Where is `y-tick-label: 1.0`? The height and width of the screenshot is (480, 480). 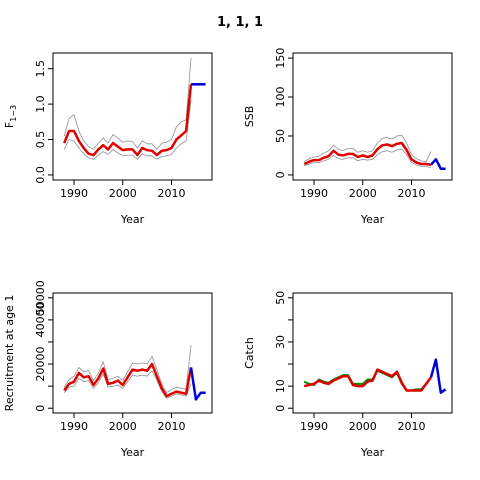 y-tick-label: 1.0 is located at coordinates (40, 104).